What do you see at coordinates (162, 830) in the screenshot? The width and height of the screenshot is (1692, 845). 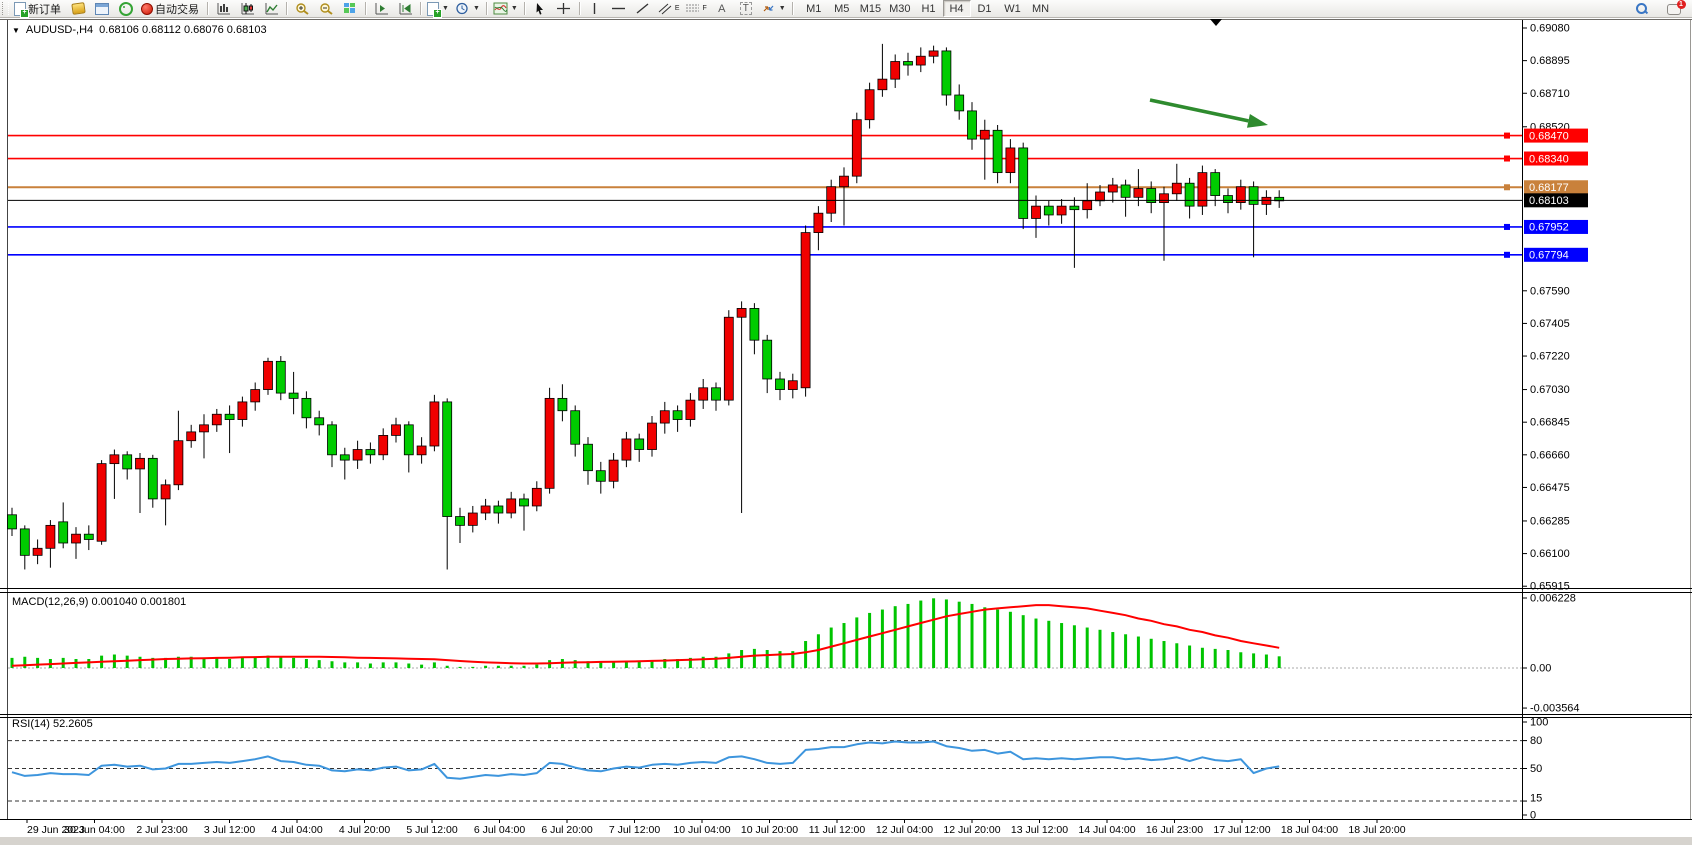 I see `svg-text: 2 Jul 23:00` at bounding box center [162, 830].